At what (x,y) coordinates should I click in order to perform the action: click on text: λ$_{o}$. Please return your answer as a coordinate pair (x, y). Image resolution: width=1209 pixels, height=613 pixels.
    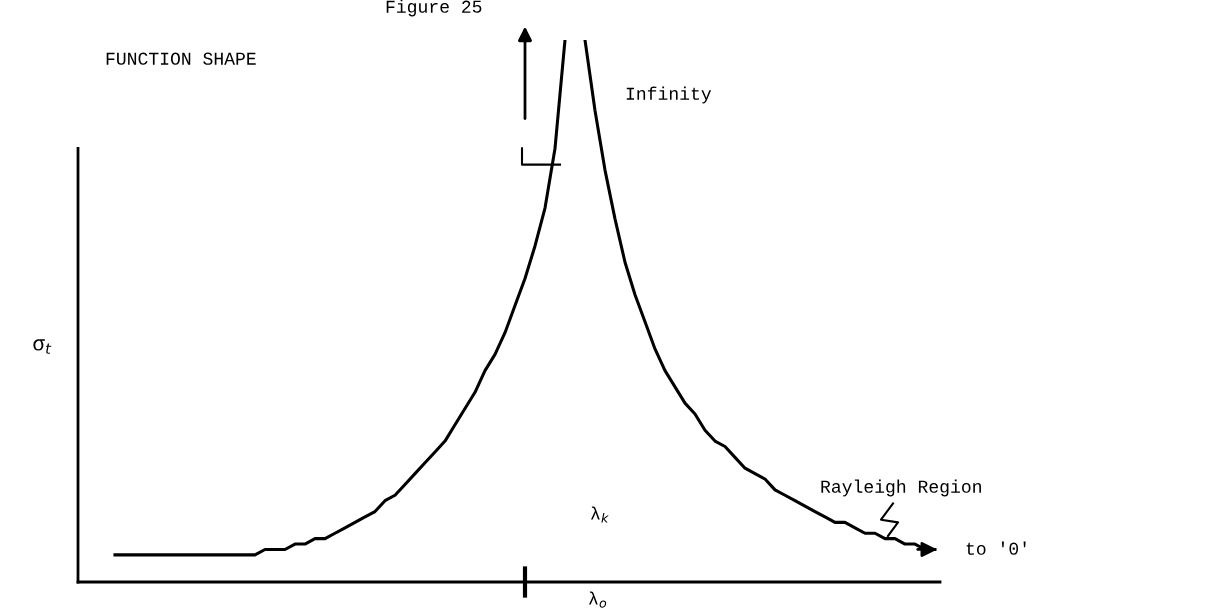
    Looking at the image, I should click on (598, 599).